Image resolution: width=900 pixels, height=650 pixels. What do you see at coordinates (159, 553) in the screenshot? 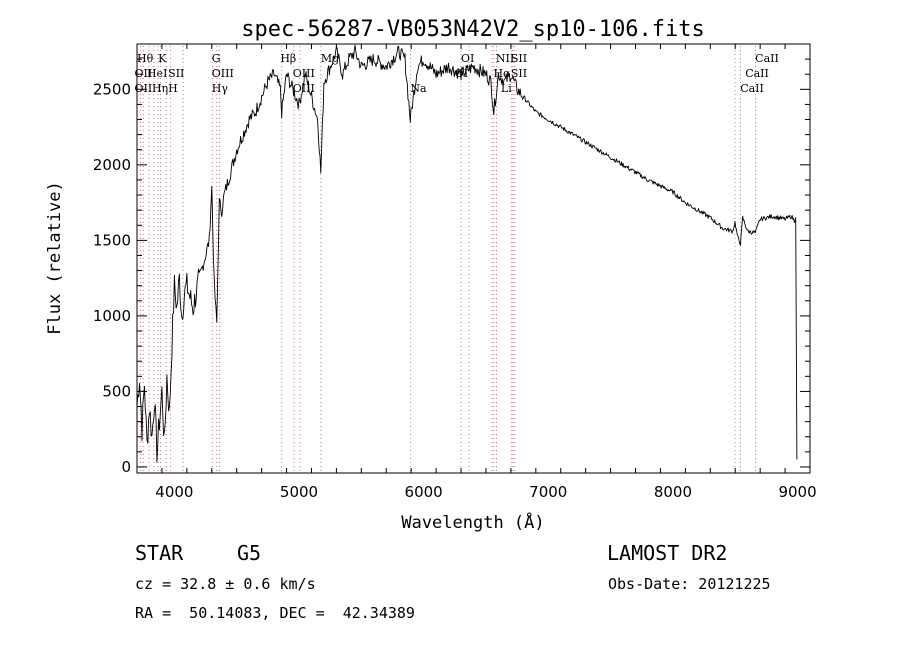
I see `class-label: STAR` at bounding box center [159, 553].